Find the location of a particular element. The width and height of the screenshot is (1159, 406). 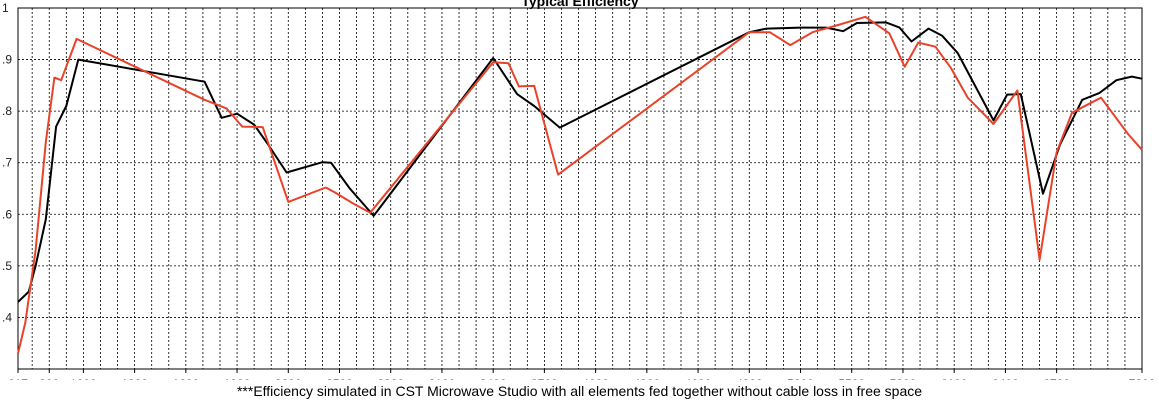

y-tick-label: .6 is located at coordinates (7, 214).